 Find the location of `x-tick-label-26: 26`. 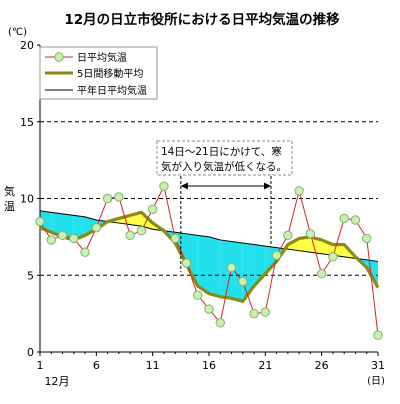

x-tick-label-26: 26 is located at coordinates (322, 365).